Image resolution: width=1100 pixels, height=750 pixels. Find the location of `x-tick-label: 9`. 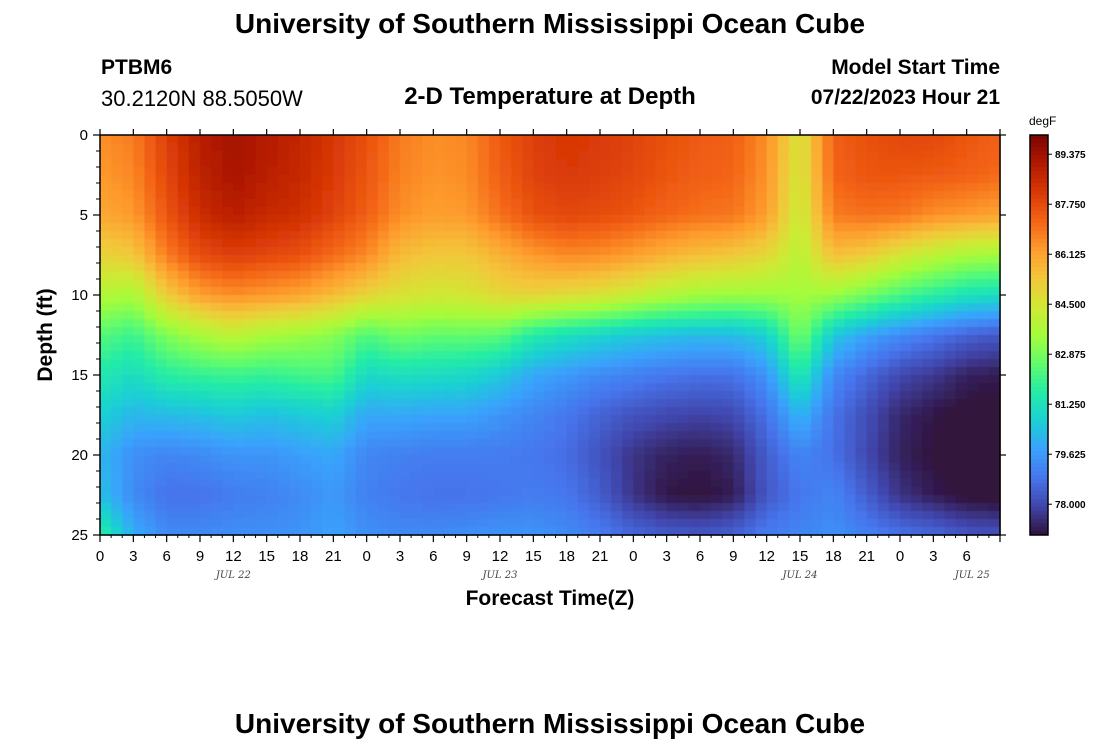

x-tick-label: 9 is located at coordinates (733, 556).